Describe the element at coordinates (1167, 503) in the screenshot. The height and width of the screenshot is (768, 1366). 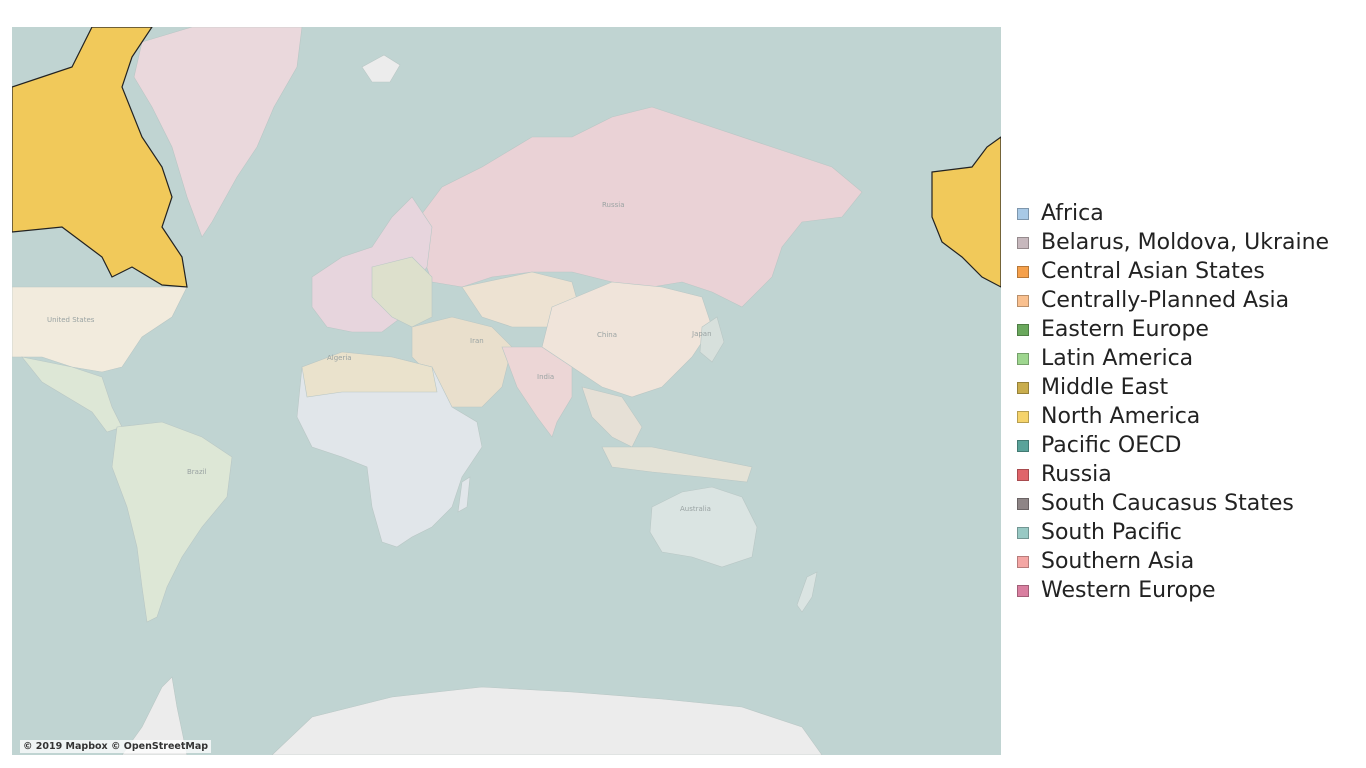
I see `legend-label: South Caucasus States` at that location.